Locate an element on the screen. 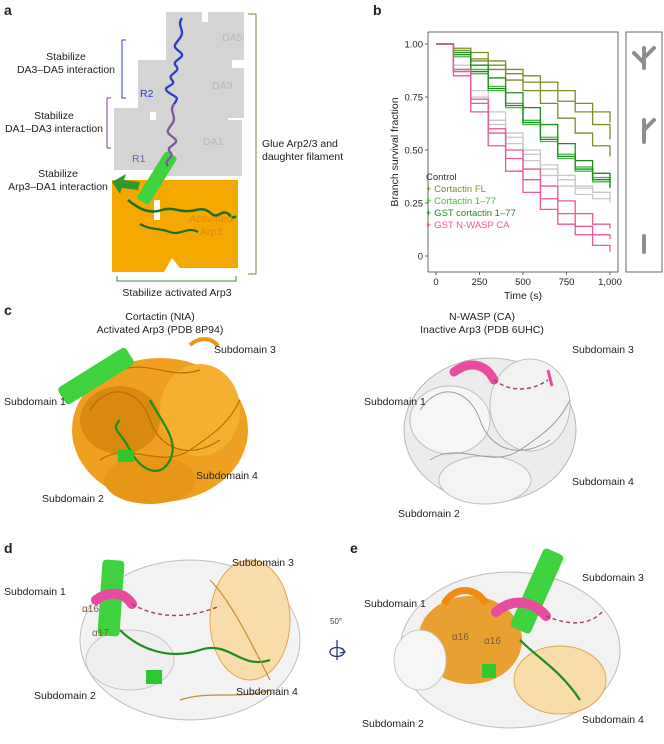  label-activated-arp3: Activated Arp3 is located at coordinates (211, 226).